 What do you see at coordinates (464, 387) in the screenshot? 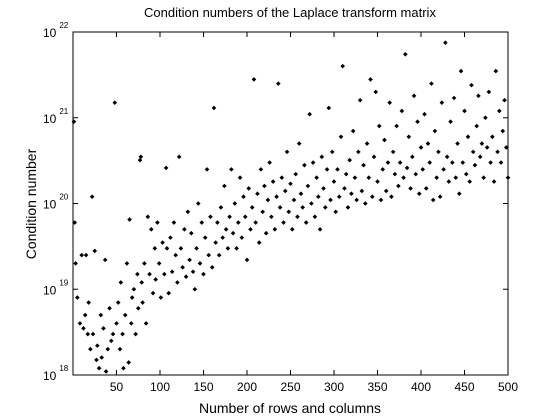
I see `x-tick-label: 450` at bounding box center [464, 387].